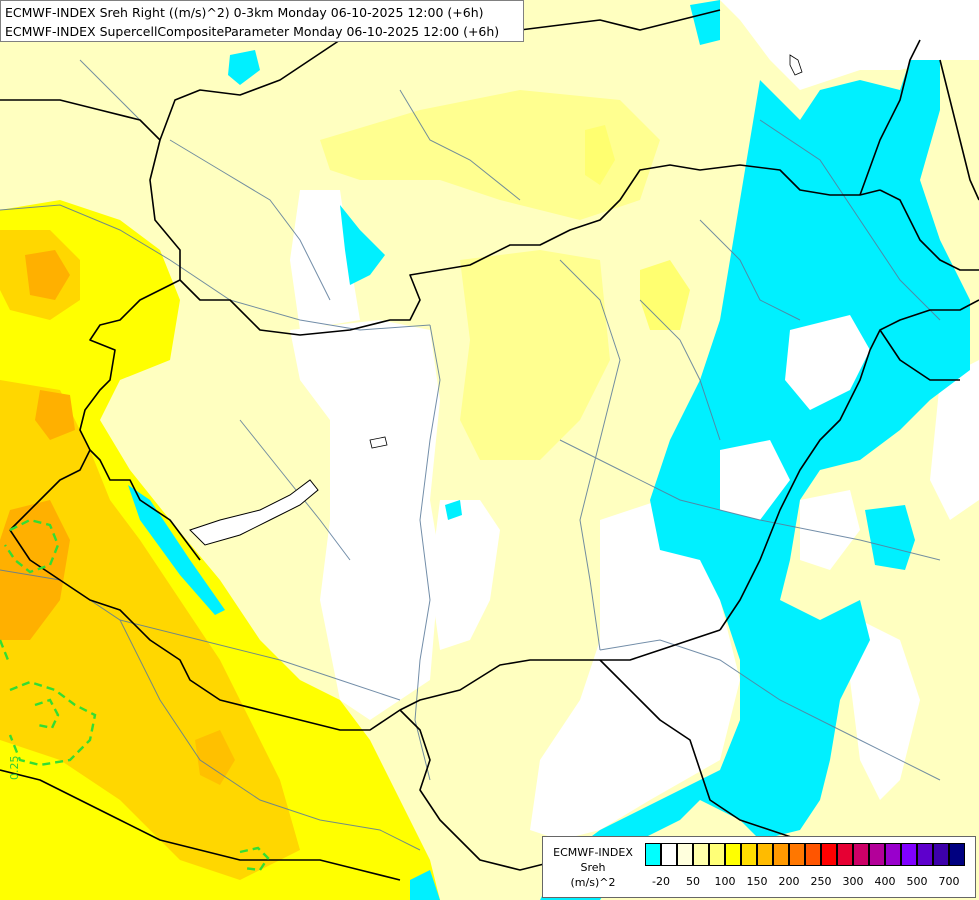  What do you see at coordinates (885, 710) in the screenshot?
I see `white-zone-southeast` at bounding box center [885, 710].